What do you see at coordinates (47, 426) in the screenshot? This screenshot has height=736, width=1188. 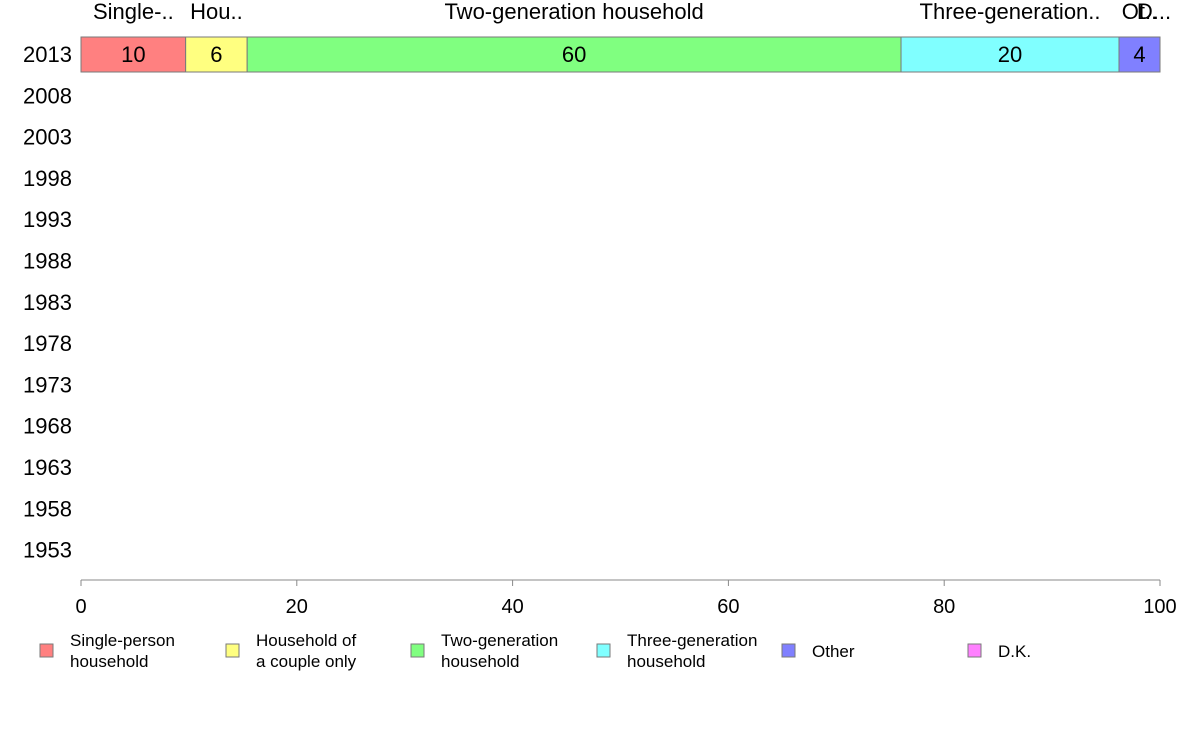 I see `category-label: 1968` at bounding box center [47, 426].